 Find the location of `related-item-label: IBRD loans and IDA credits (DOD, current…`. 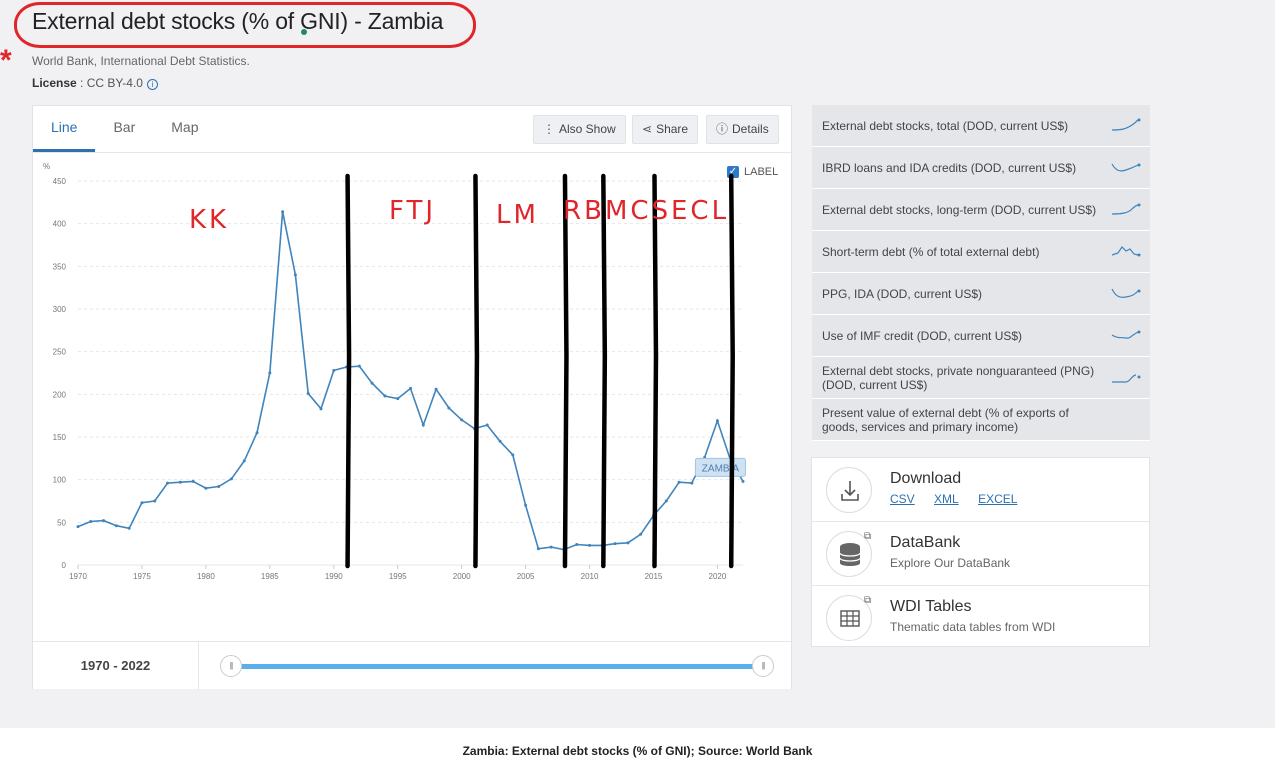

related-item-label: IBRD loans and IDA credits (DOD, current… is located at coordinates (949, 167).